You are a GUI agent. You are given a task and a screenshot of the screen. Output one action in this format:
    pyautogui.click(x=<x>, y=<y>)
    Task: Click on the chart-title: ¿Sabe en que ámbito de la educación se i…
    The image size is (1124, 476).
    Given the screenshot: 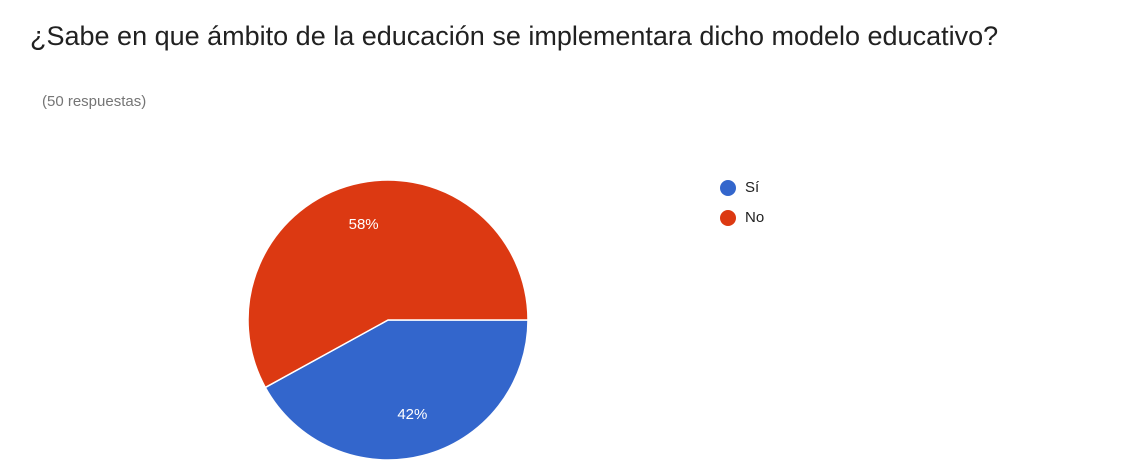 What is the action you would take?
    pyautogui.click(x=514, y=36)
    